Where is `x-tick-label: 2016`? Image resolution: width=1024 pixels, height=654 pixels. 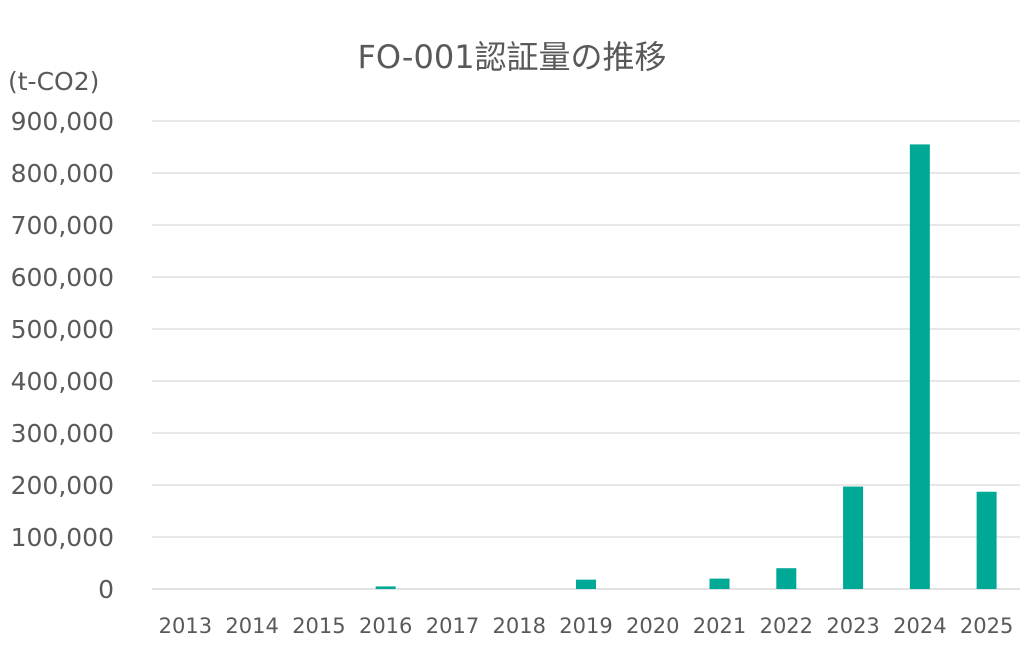
x-tick-label: 2016 is located at coordinates (385, 626).